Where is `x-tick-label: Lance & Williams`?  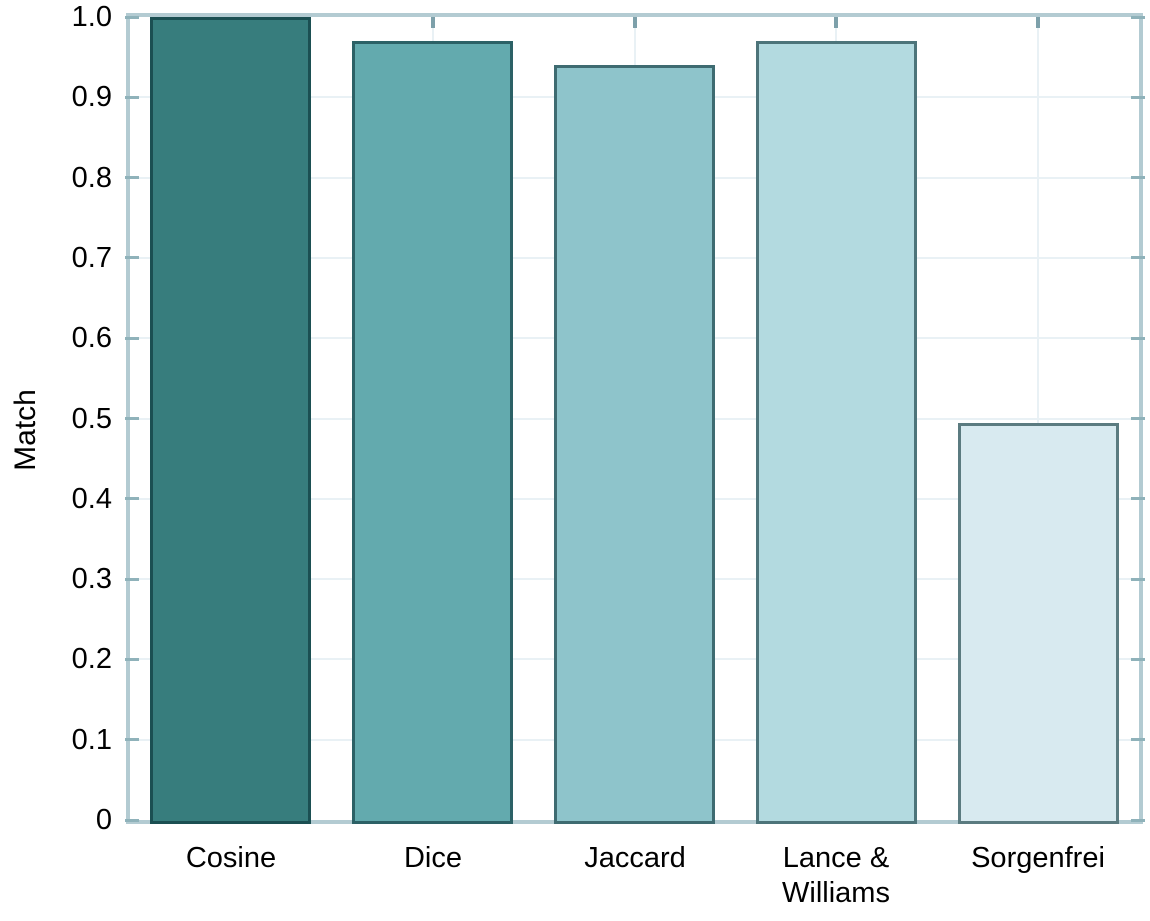 x-tick-label: Lance & Williams is located at coordinates (836, 875).